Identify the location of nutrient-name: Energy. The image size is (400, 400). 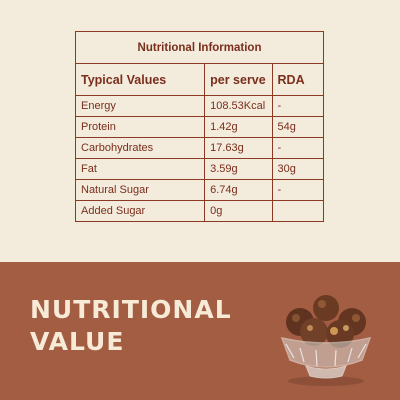
(140, 106).